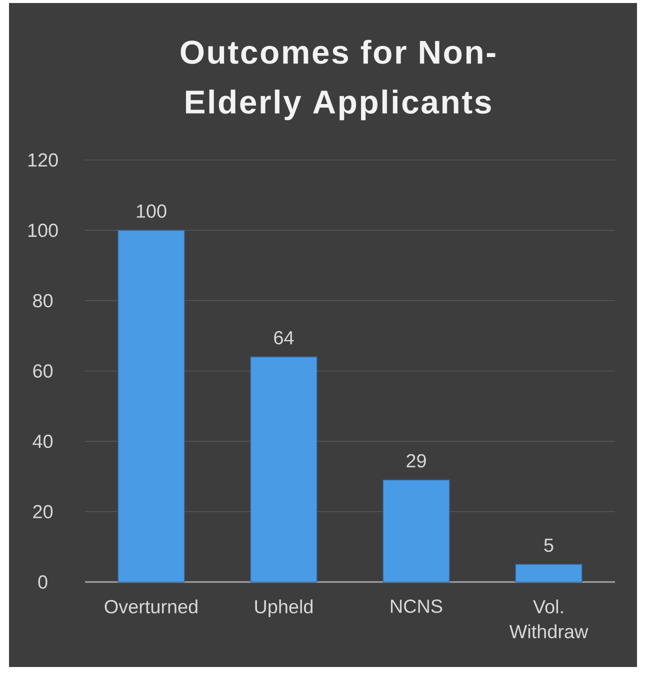 This screenshot has width=645, height=677. Describe the element at coordinates (548, 619) in the screenshot. I see `x-tick-label: Vol. Withdraw` at that location.